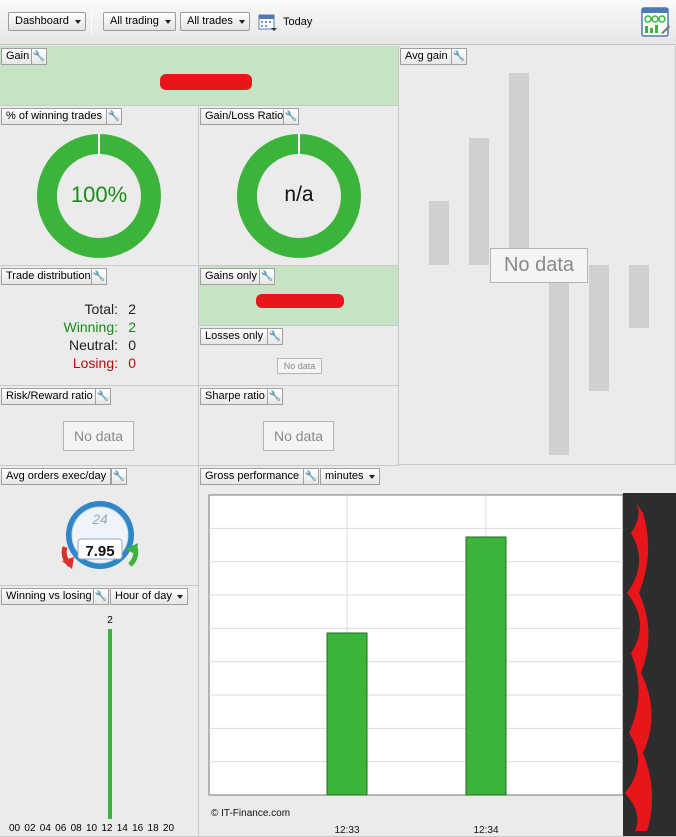  Describe the element at coordinates (49, 596) in the screenshot. I see `winning-vs-losing-title: Winning vs losing` at that location.